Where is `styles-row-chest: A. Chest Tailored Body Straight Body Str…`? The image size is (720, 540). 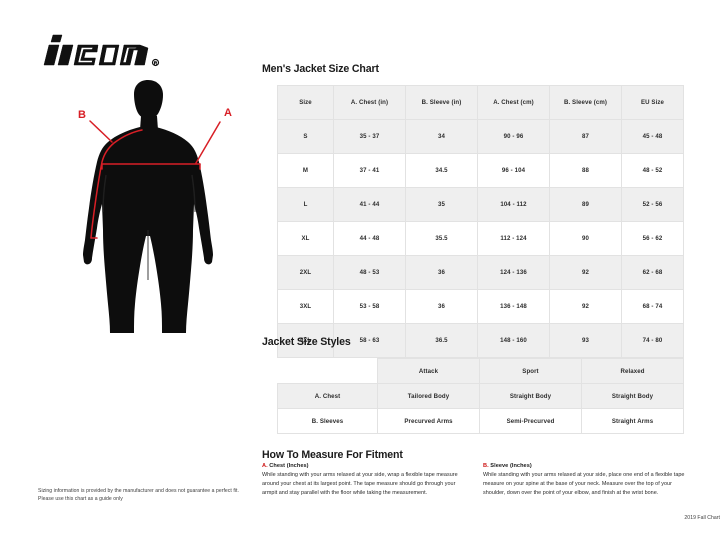 styles-row-chest: A. Chest Tailored Body Straight Body Str… is located at coordinates (480, 396).